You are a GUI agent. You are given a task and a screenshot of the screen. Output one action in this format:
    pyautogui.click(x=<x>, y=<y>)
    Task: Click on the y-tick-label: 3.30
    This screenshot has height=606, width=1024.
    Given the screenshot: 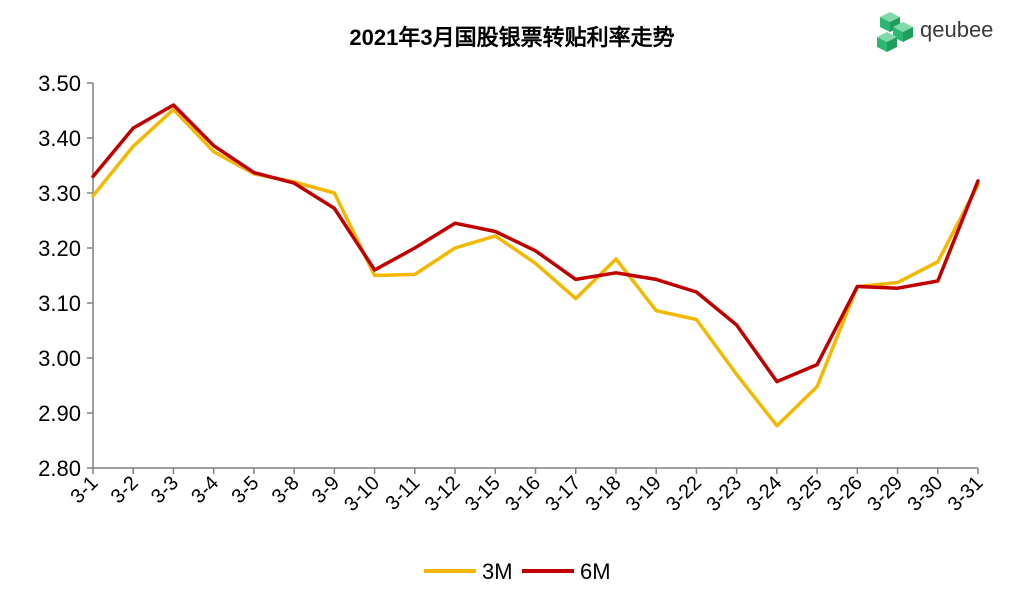 What is the action you would take?
    pyautogui.click(x=59, y=193)
    